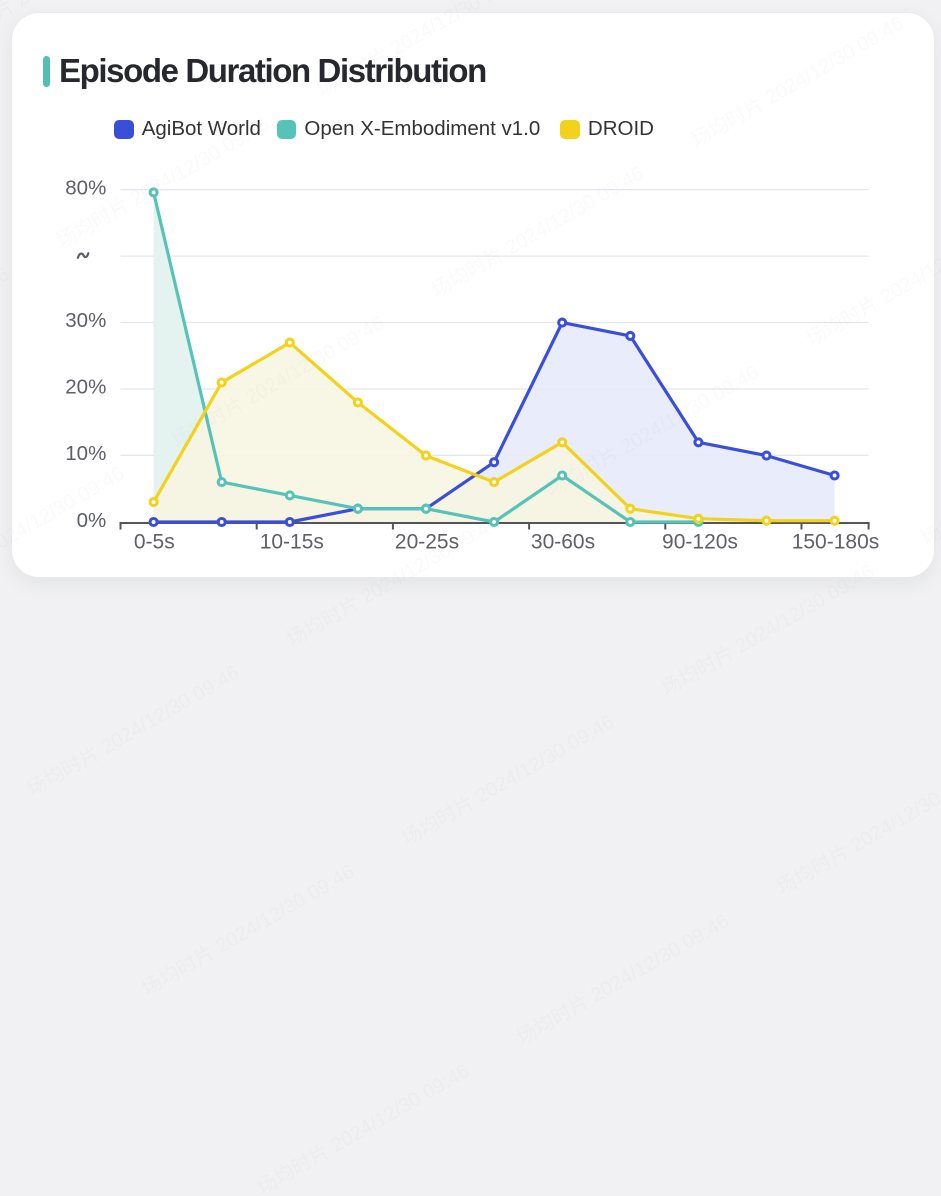 This screenshot has height=1196, width=941. What do you see at coordinates (85, 187) in the screenshot?
I see `svg-text: 80%` at bounding box center [85, 187].